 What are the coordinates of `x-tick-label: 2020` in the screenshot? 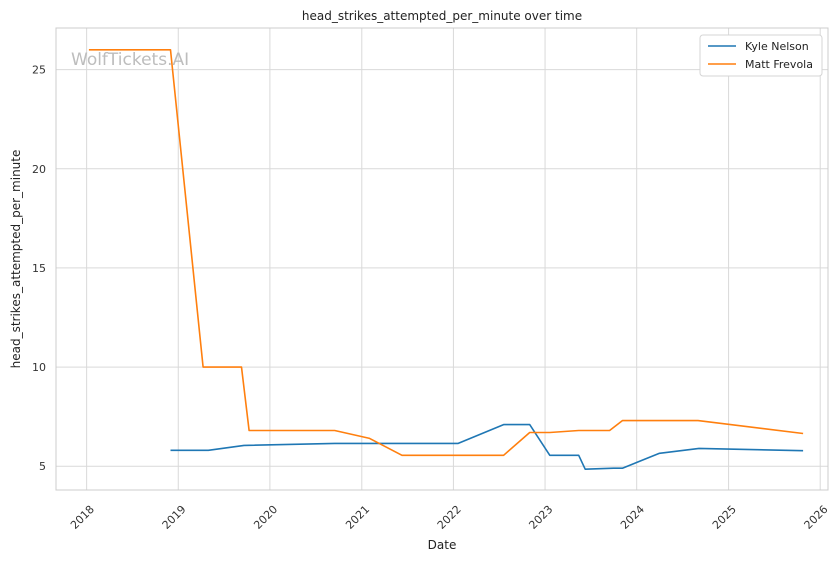 It's located at (265, 517).